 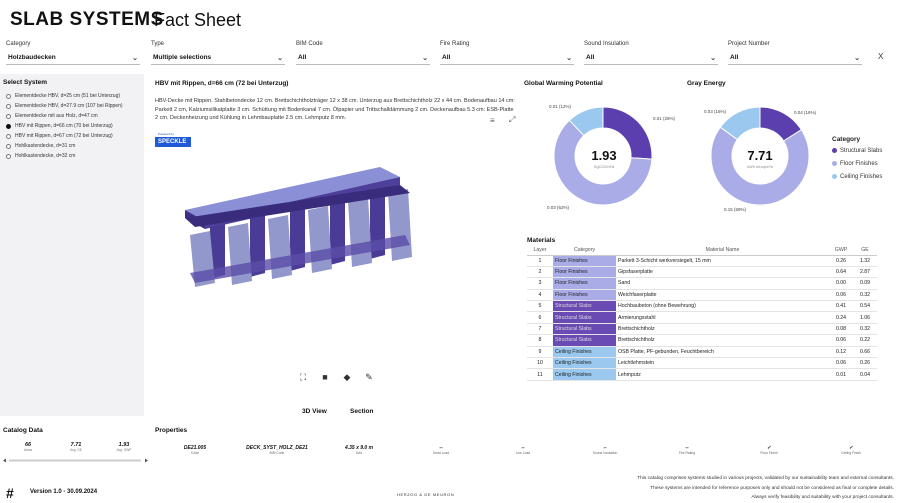 I want to click on table-row: 2 Floor Finishes Gipsfaserplatte 0.64 2.87, so click(x=702, y=272).